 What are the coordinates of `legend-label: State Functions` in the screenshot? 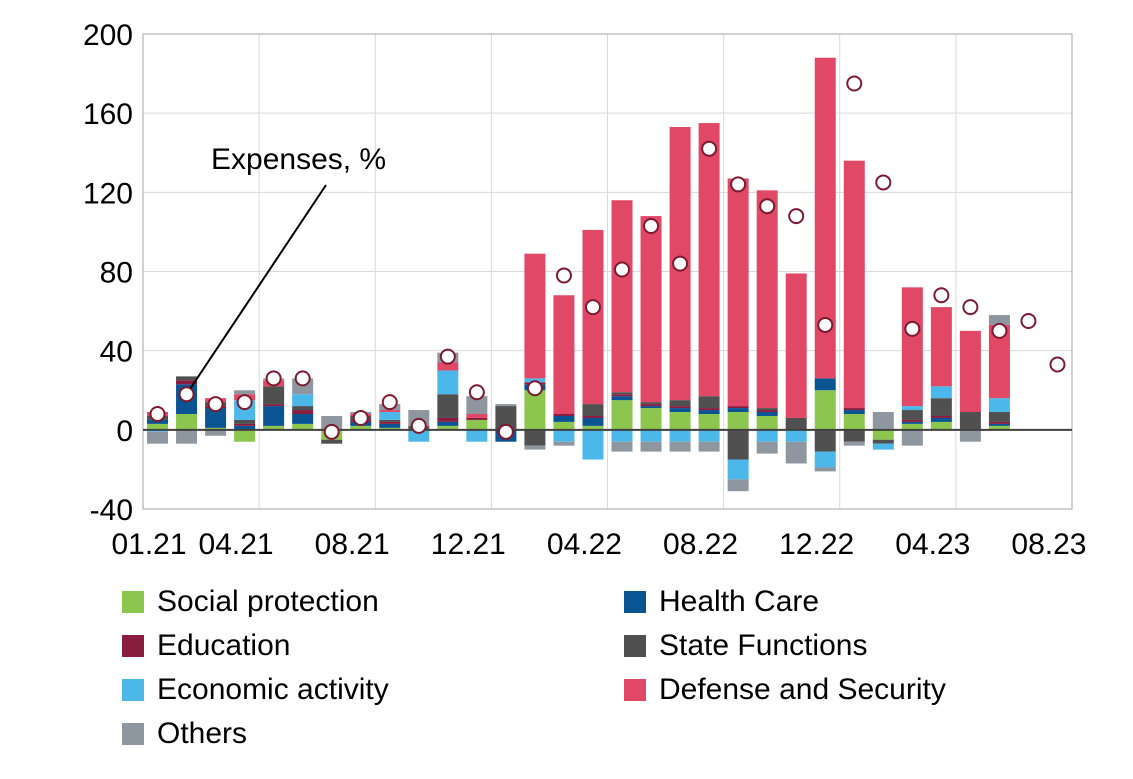 It's located at (763, 645).